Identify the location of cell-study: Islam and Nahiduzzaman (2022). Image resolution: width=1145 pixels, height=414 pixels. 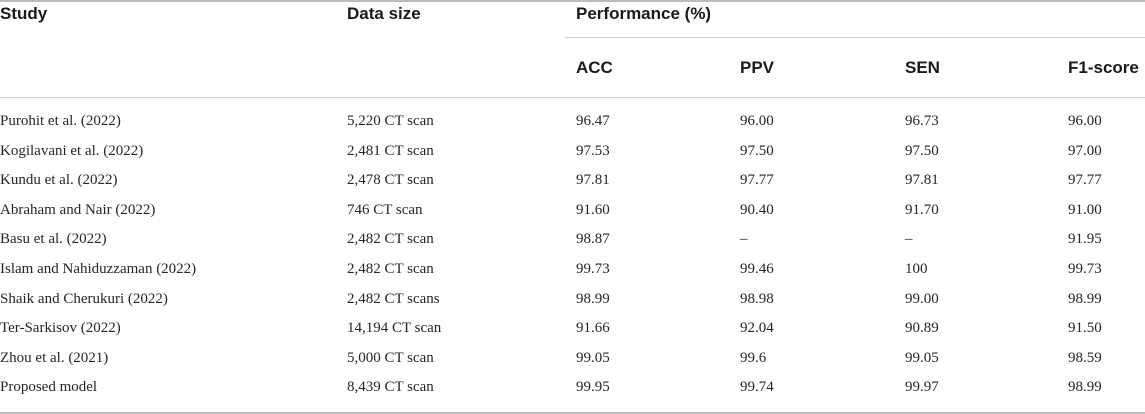
(98, 269).